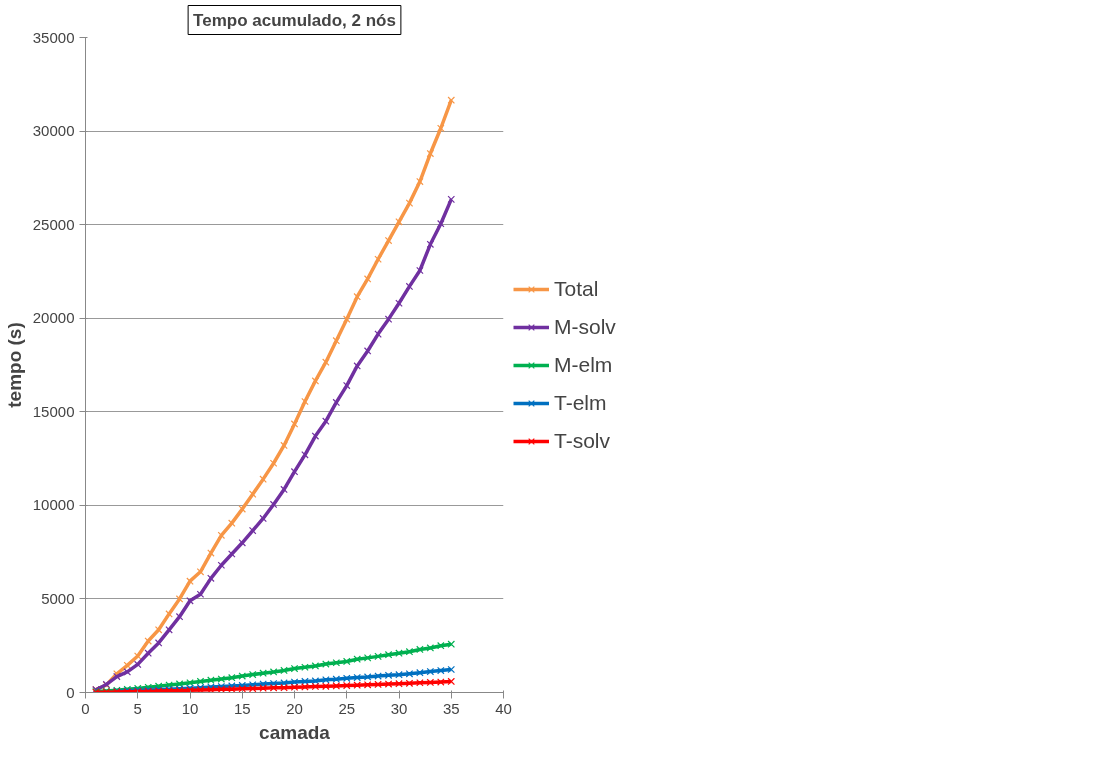  I want to click on legend-label: Total, so click(576, 288).